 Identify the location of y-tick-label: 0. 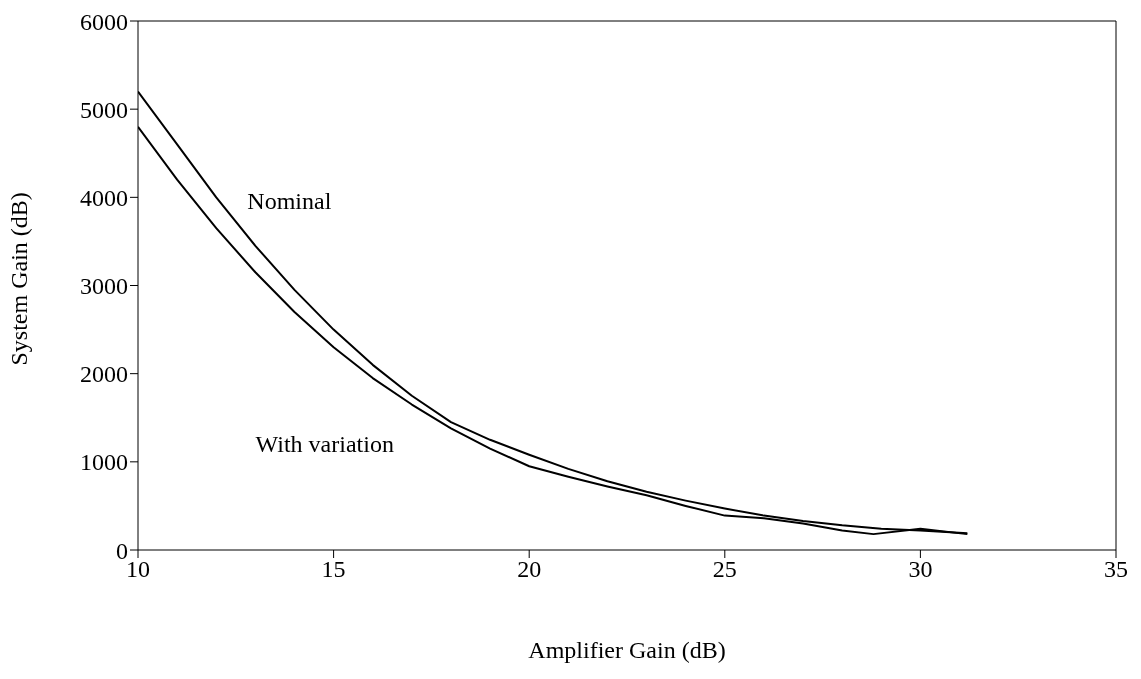
(122, 550).